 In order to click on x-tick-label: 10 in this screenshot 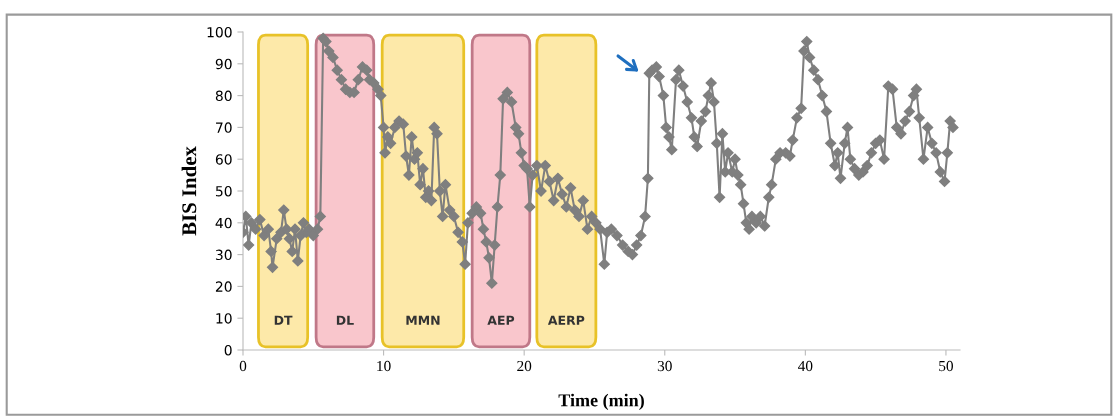, I will do `click(384, 366)`.